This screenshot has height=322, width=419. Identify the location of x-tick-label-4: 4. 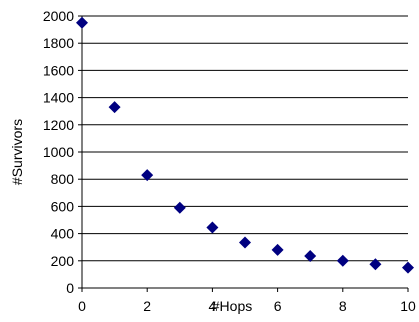
(213, 306).